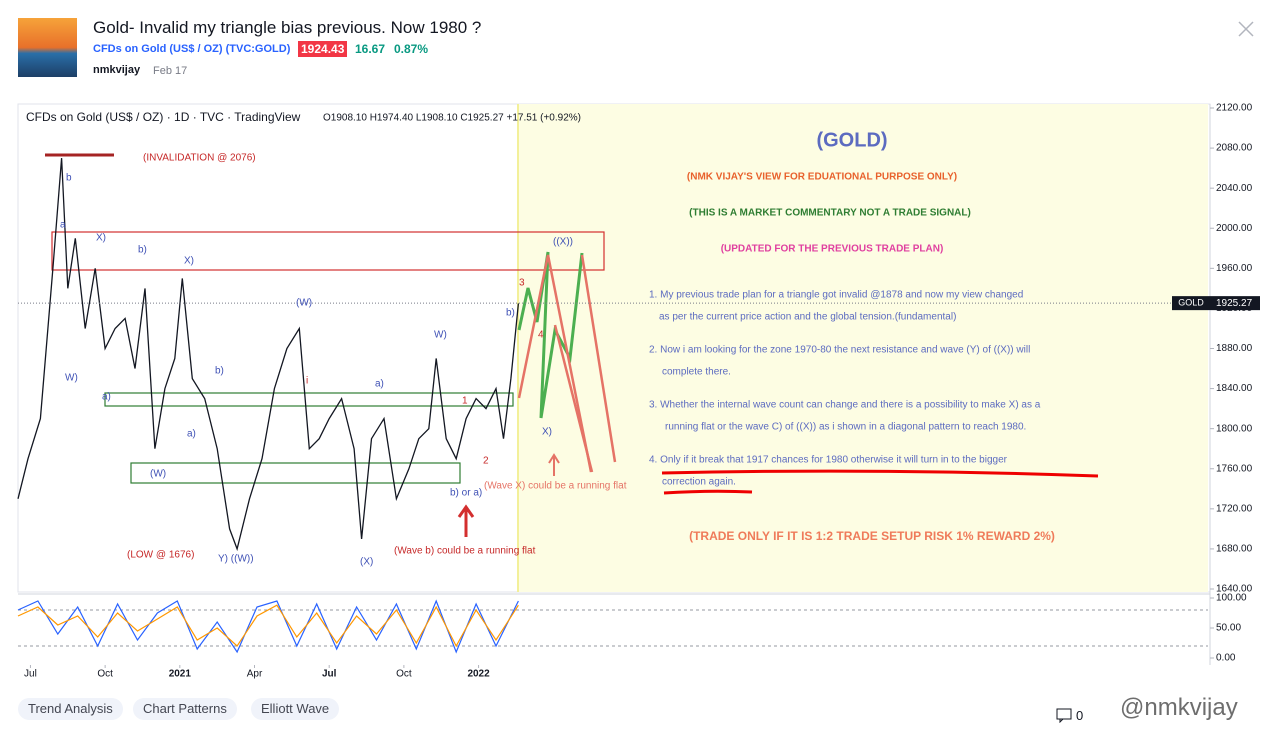  I want to click on watermark: @nmkvijay, so click(1179, 707).